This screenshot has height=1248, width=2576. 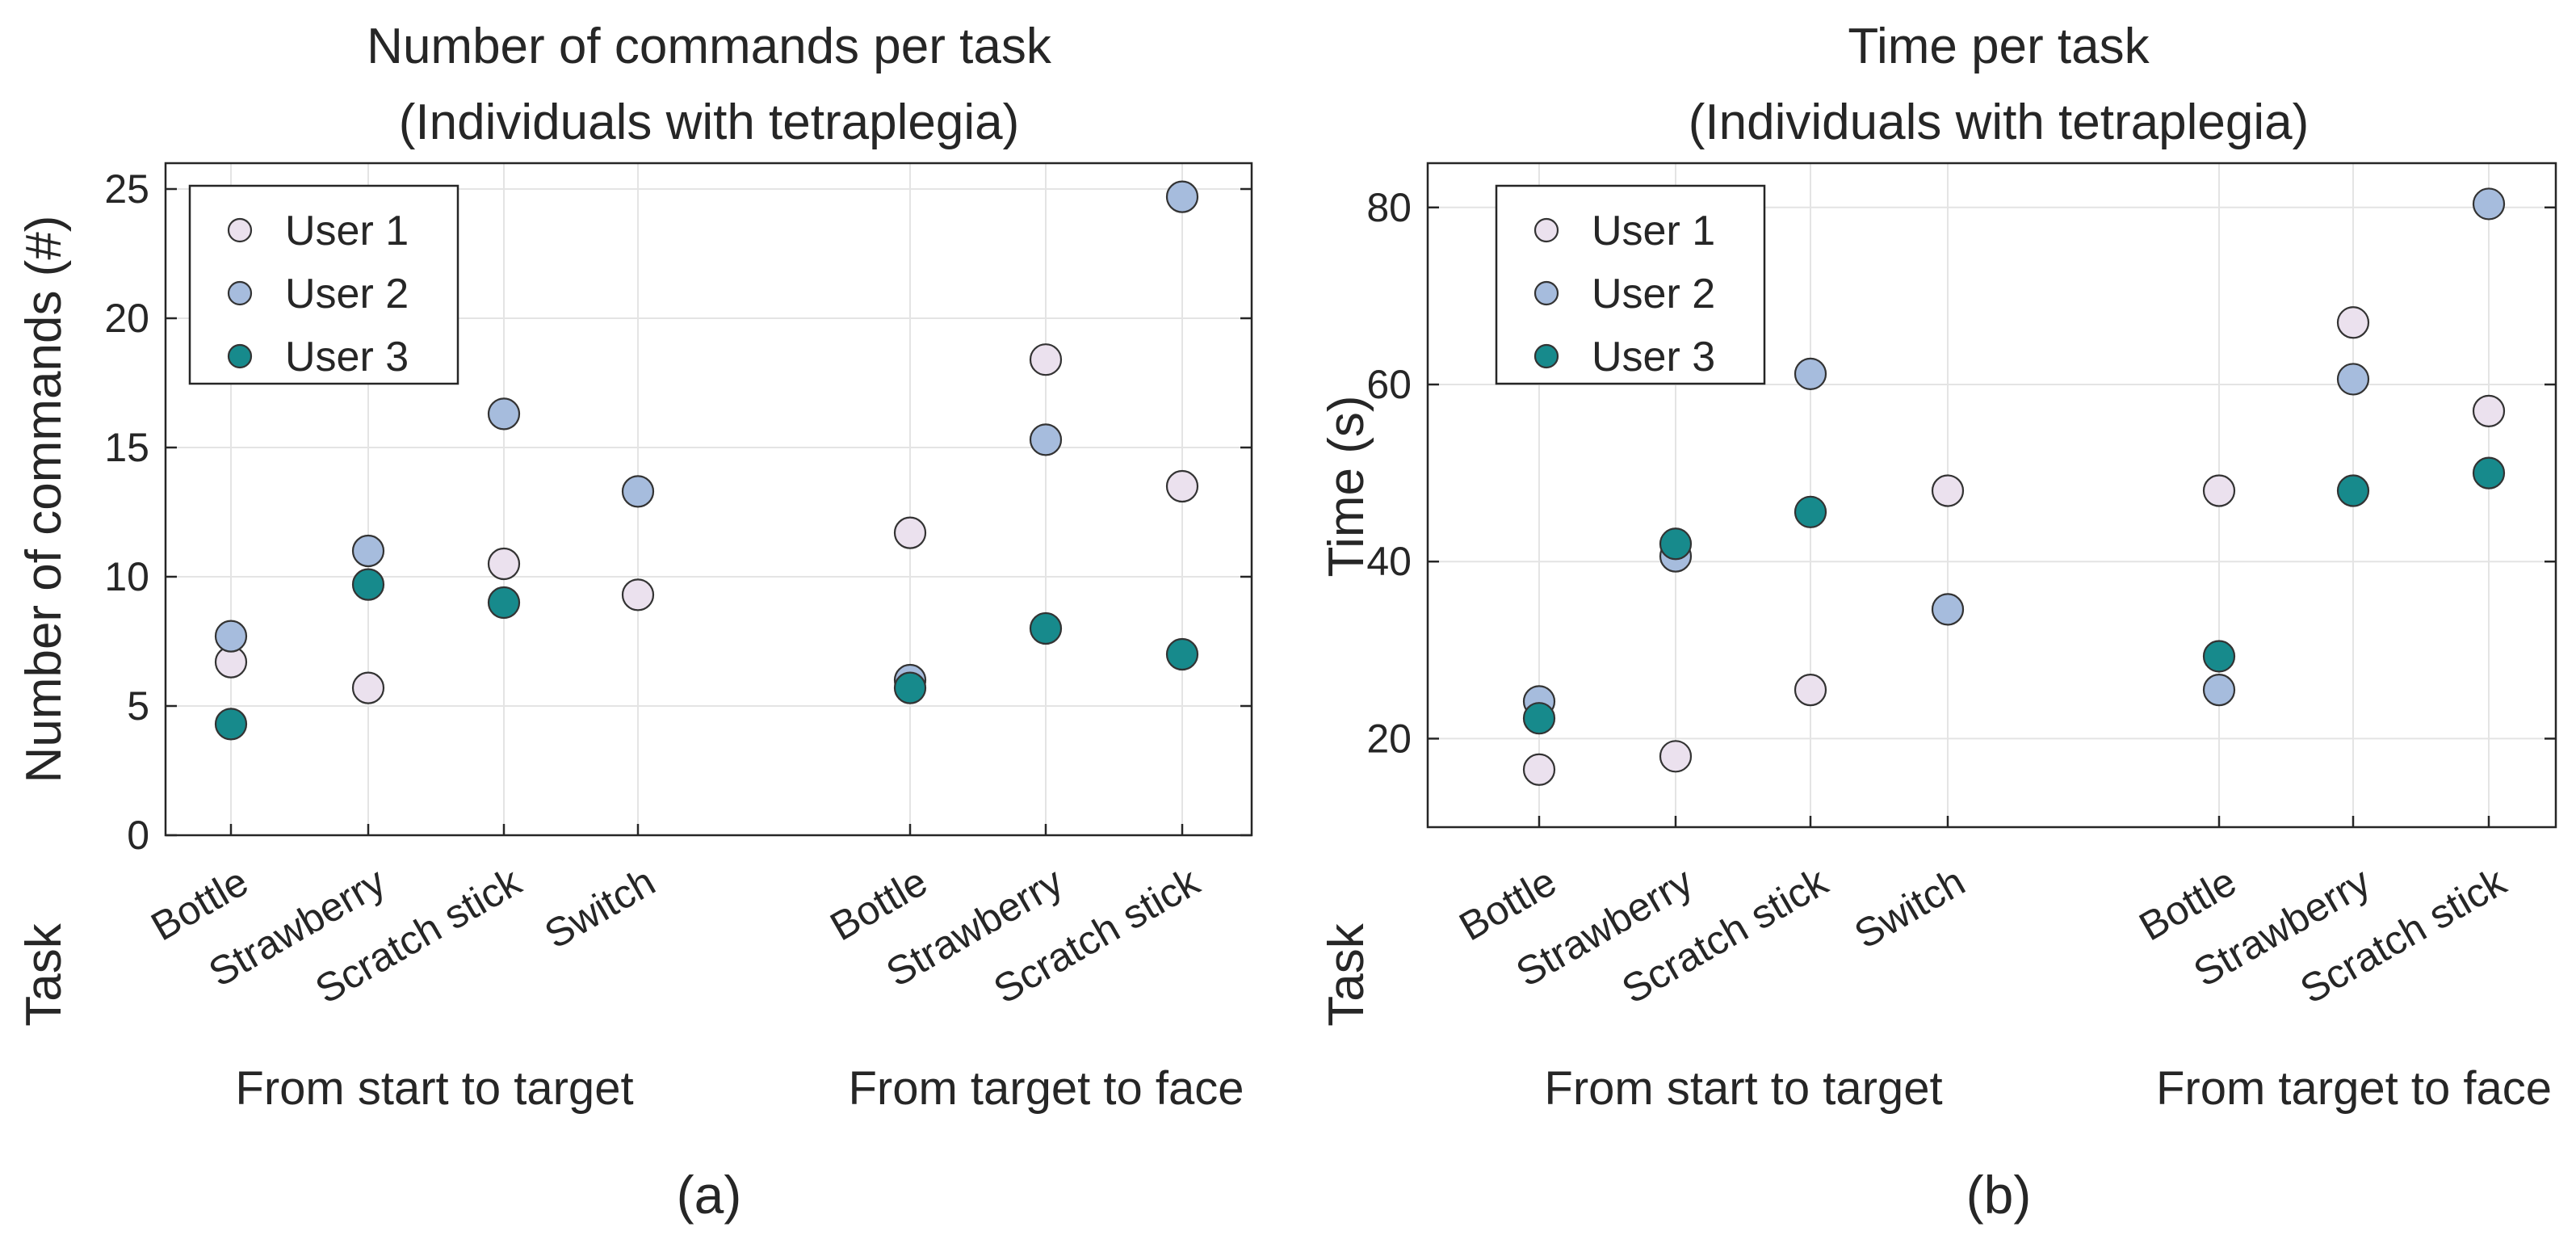 What do you see at coordinates (1389, 561) in the screenshot?
I see `y-tick-label: 40` at bounding box center [1389, 561].